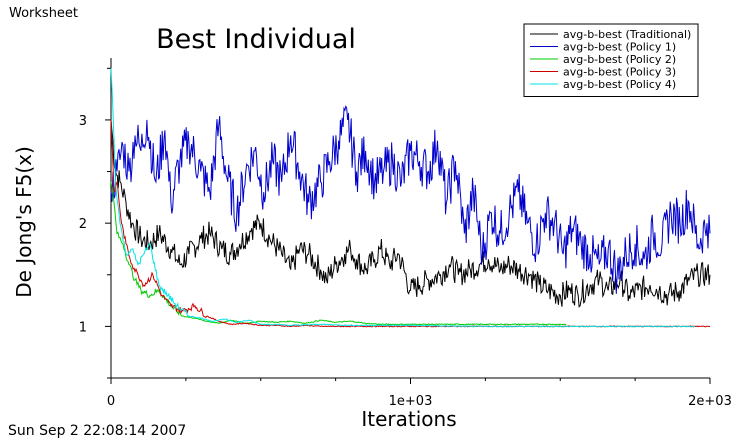  I want to click on y-tick-label: 3, so click(83, 121).